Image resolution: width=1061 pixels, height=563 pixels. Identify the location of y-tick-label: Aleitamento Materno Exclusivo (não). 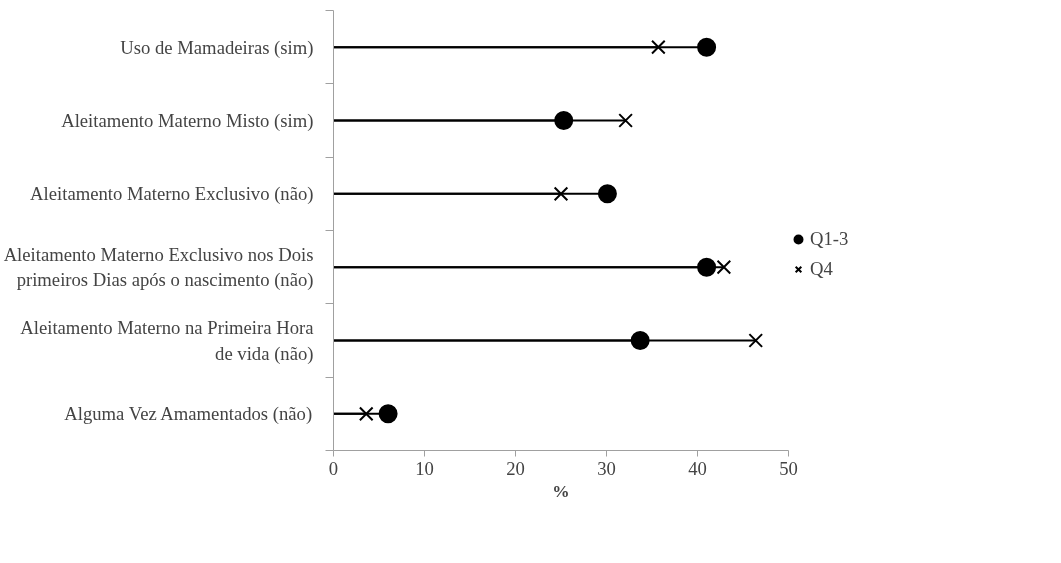
(172, 194).